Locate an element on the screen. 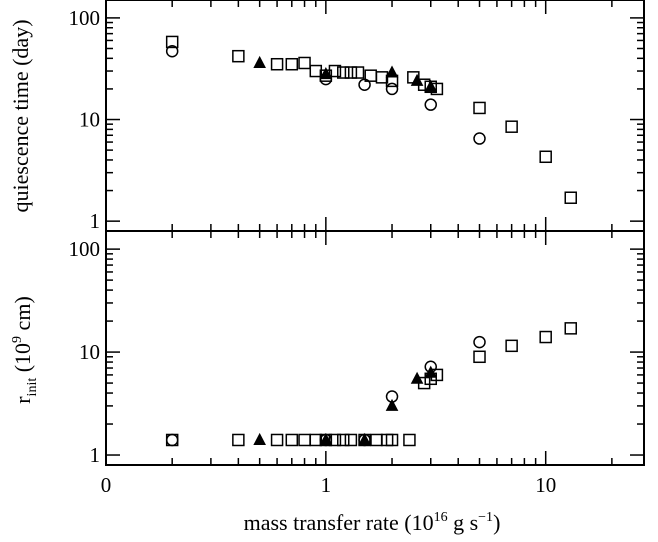 This screenshot has width=658, height=542. x-tick-label: 10 is located at coordinates (545, 485).